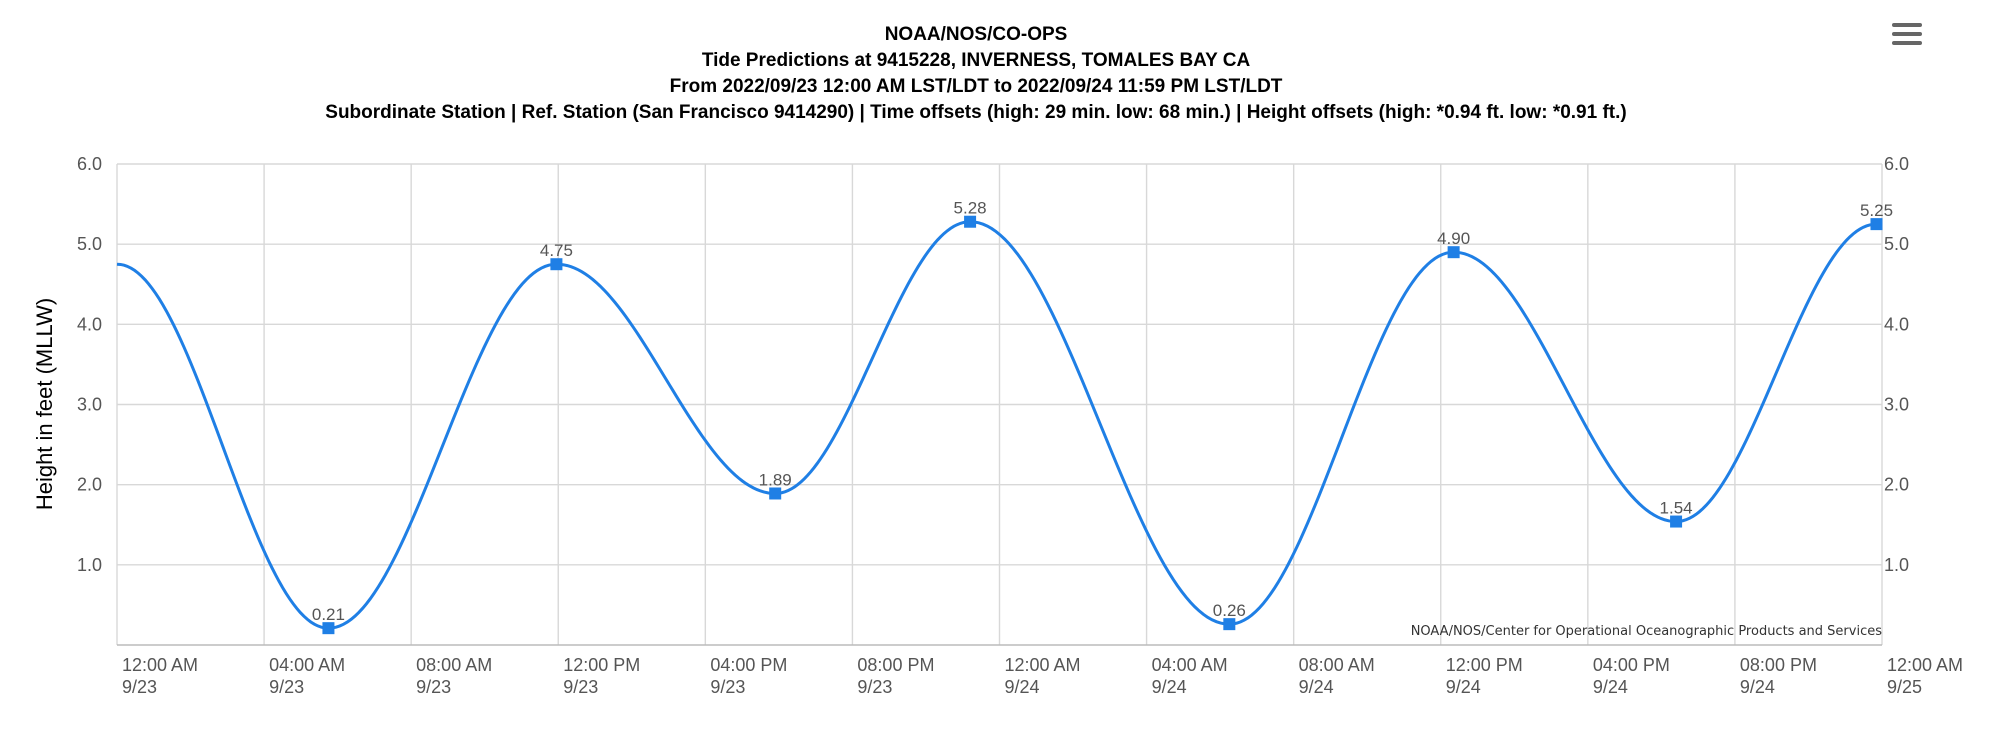 This screenshot has width=1999, height=730. Describe the element at coordinates (1896, 405) in the screenshot. I see `y-tick-right-label: 3.0` at that location.